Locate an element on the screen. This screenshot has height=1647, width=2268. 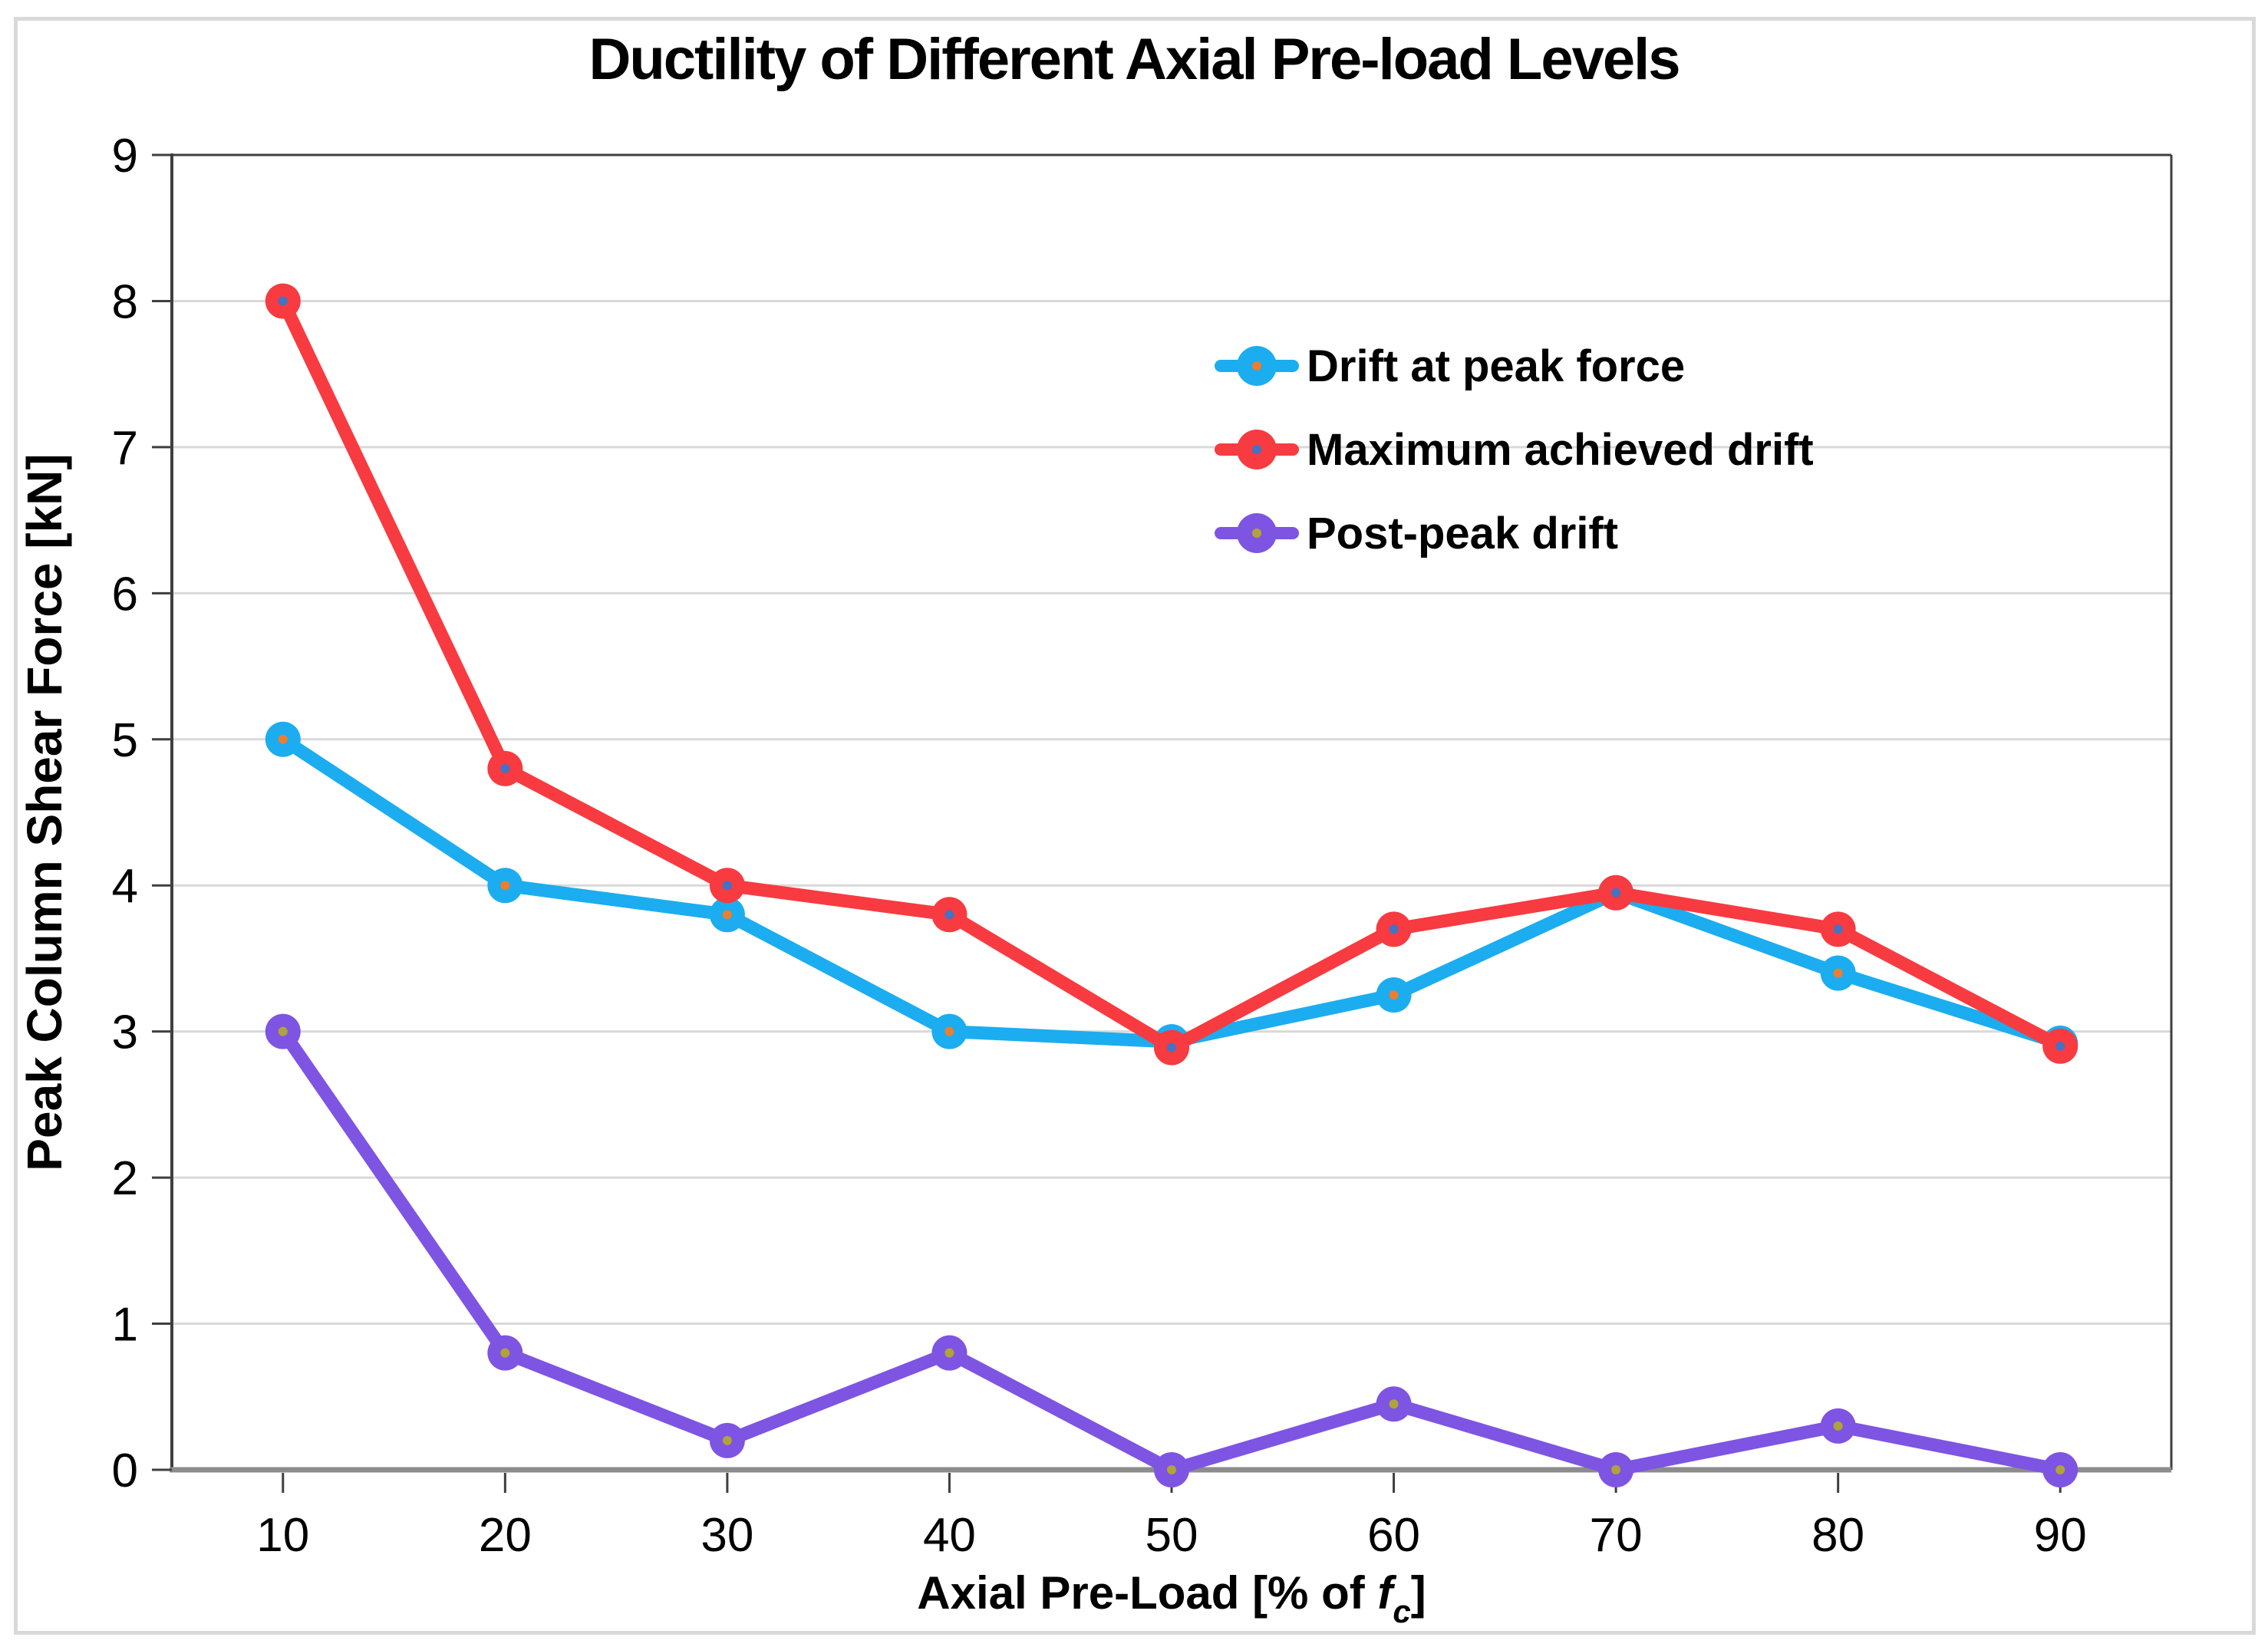
legend-item-post-peak-drift: Post-peak drift is located at coordinates (1515, 533).